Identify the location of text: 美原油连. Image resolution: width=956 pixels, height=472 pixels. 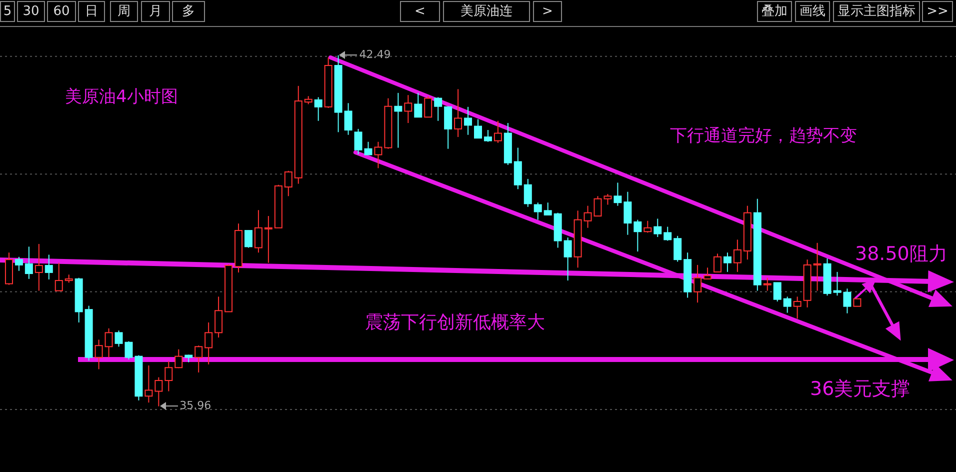
(486, 11).